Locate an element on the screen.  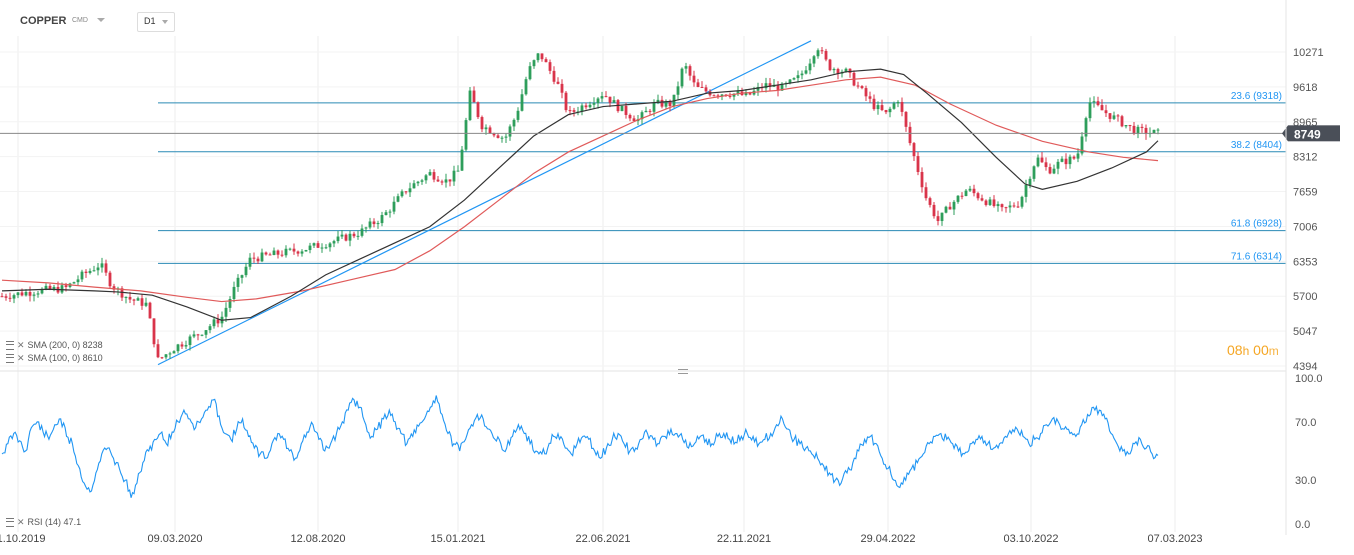
rsi-tick-label: 30.0 is located at coordinates (1305, 481).